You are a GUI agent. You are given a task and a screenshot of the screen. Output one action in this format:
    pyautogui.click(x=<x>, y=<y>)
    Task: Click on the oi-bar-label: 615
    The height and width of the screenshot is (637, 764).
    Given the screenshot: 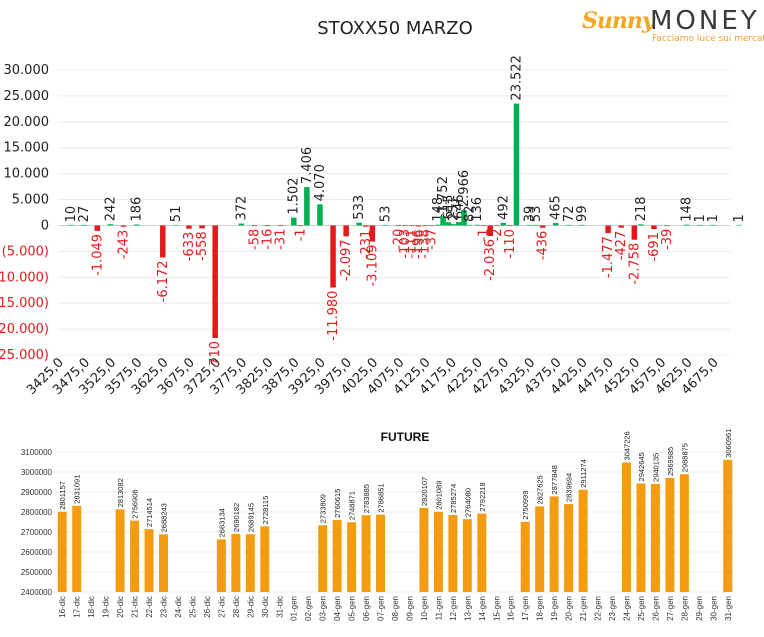 What is the action you would take?
    pyautogui.click(x=448, y=206)
    